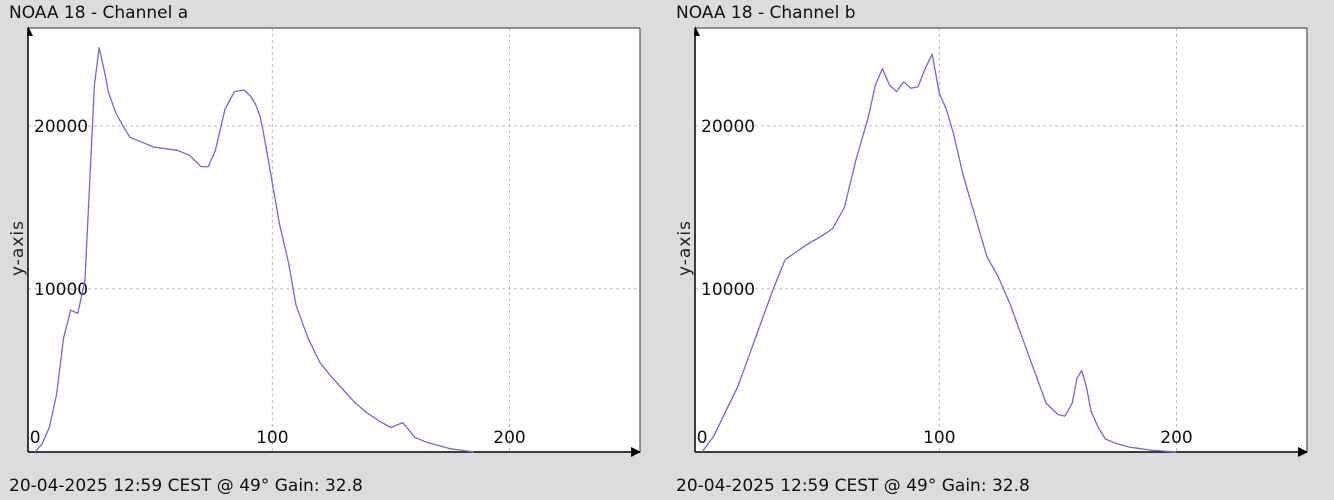  I want to click on chart-title: NOAA 18 - Channel b, so click(766, 13).